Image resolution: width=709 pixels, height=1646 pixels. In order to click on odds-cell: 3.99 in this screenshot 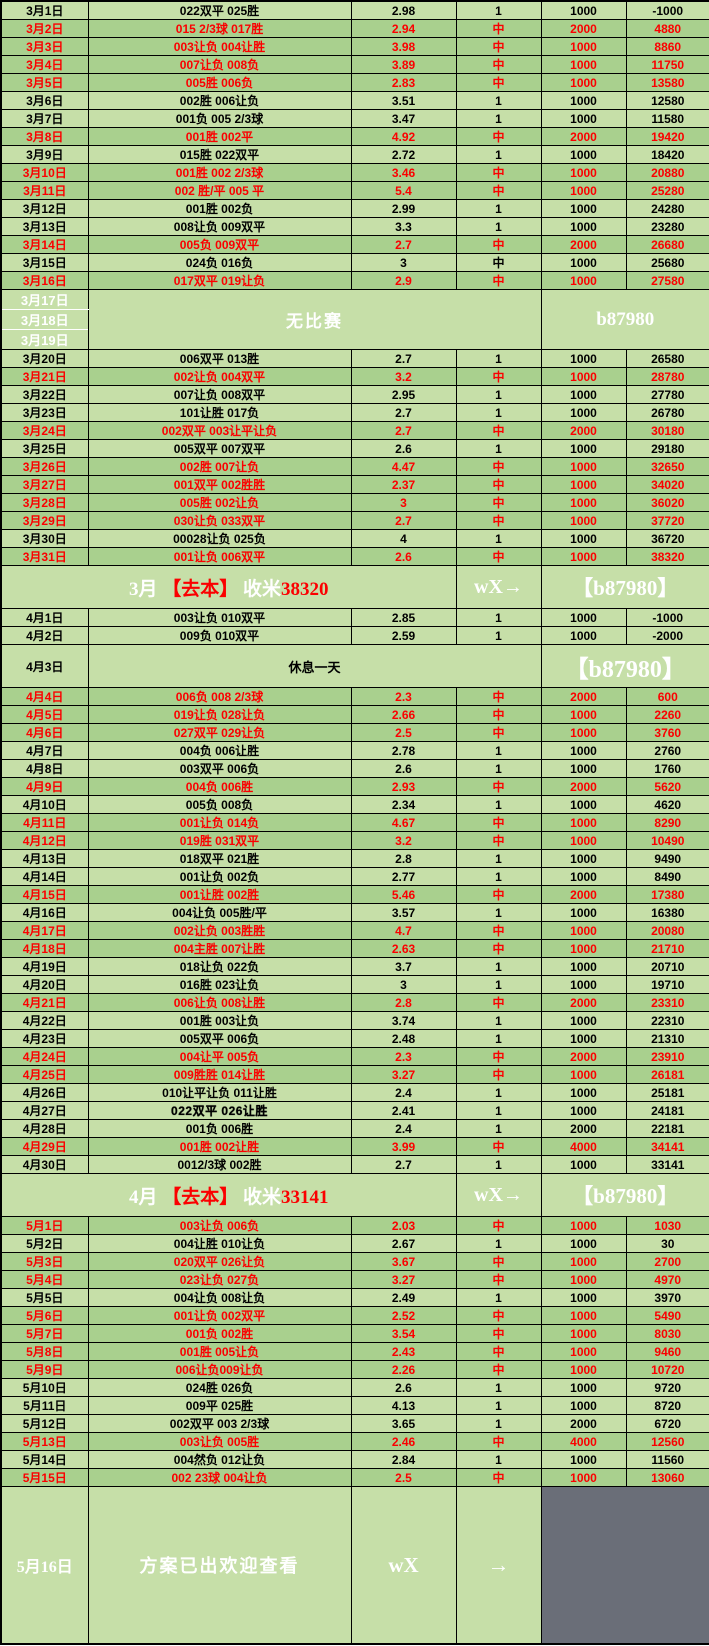, I will do `click(403, 1146)`.